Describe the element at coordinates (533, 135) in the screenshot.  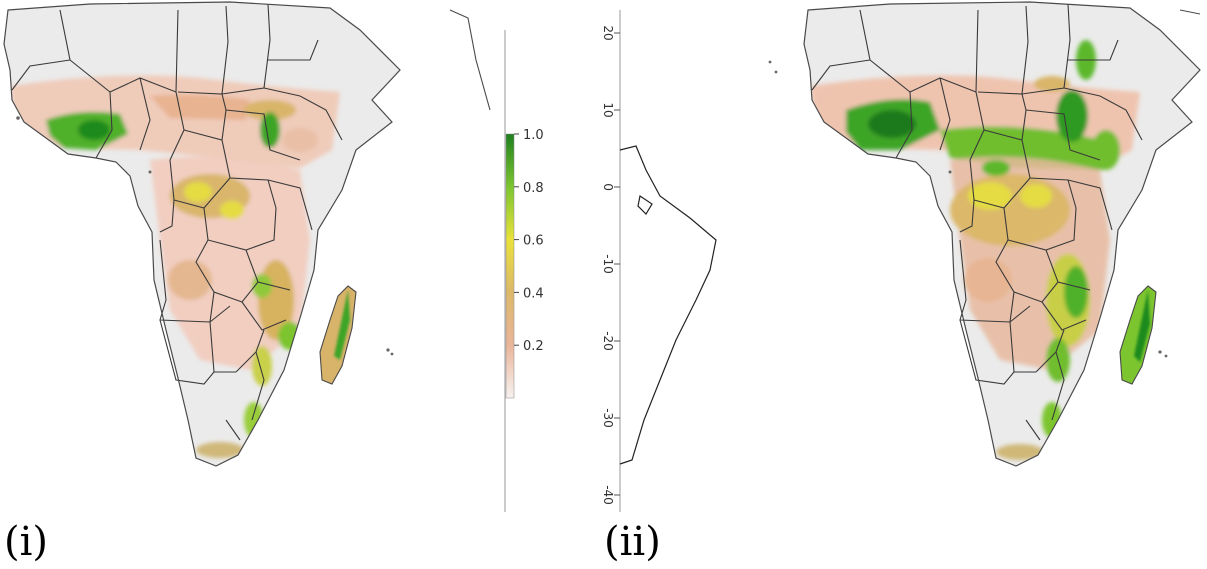
I see `colorbar-tick-label: 1.0` at that location.